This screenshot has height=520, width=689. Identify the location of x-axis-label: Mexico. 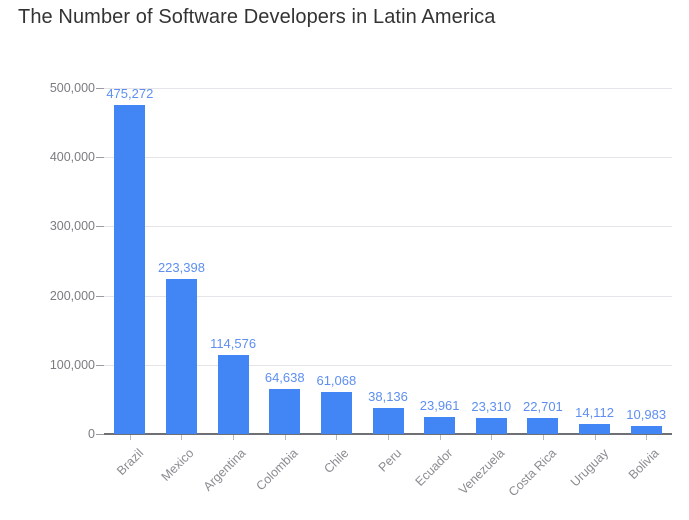
(178, 465).